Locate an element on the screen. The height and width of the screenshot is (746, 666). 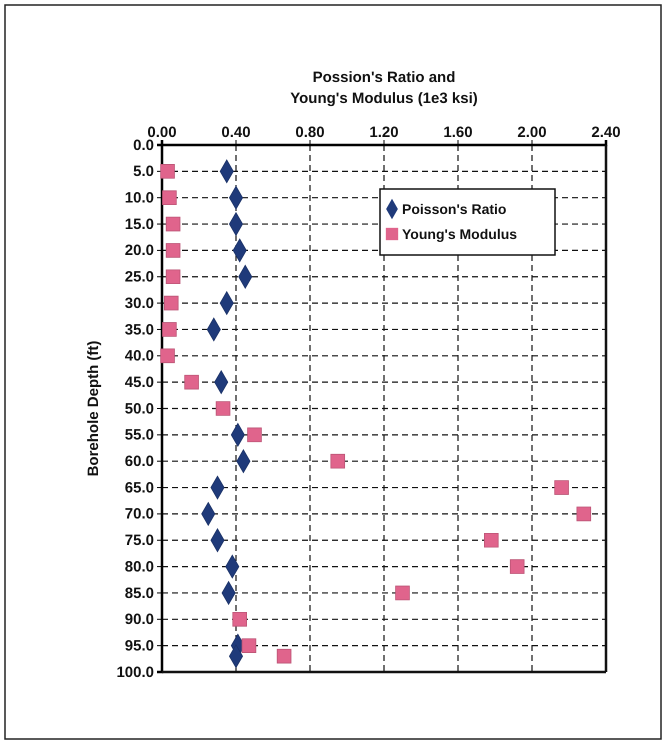
y-tick-label: 85.0 is located at coordinates (139, 593).